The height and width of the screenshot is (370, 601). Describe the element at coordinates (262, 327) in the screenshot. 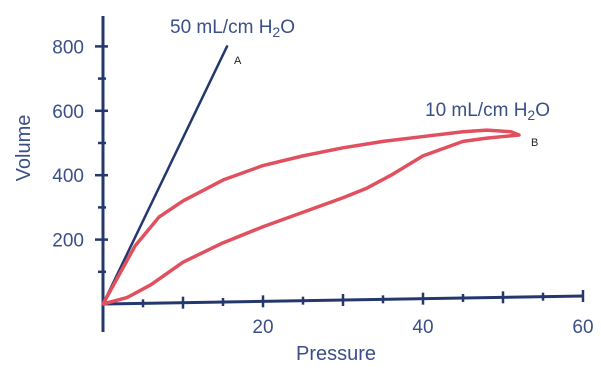

I see `x-tick-label: 20` at that location.